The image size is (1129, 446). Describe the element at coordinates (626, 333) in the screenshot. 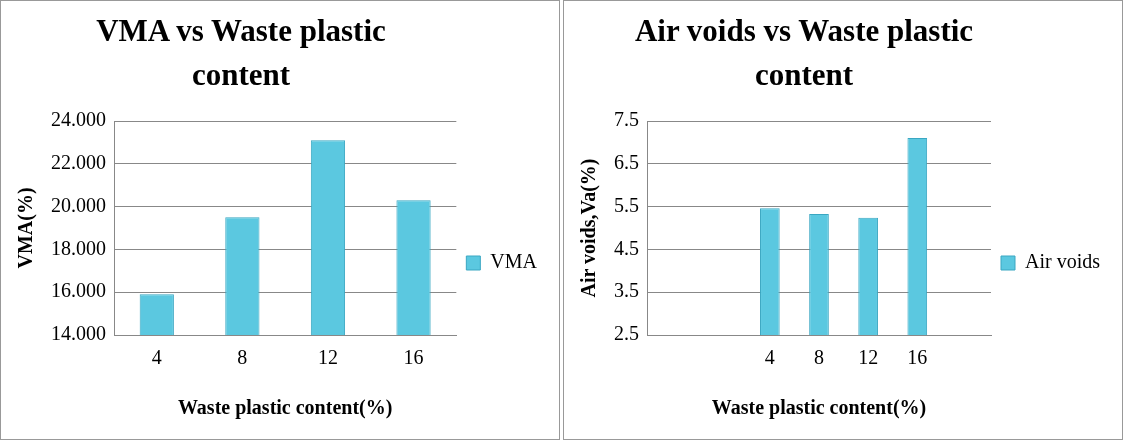

I see `y-tick-label: 2.5` at that location.